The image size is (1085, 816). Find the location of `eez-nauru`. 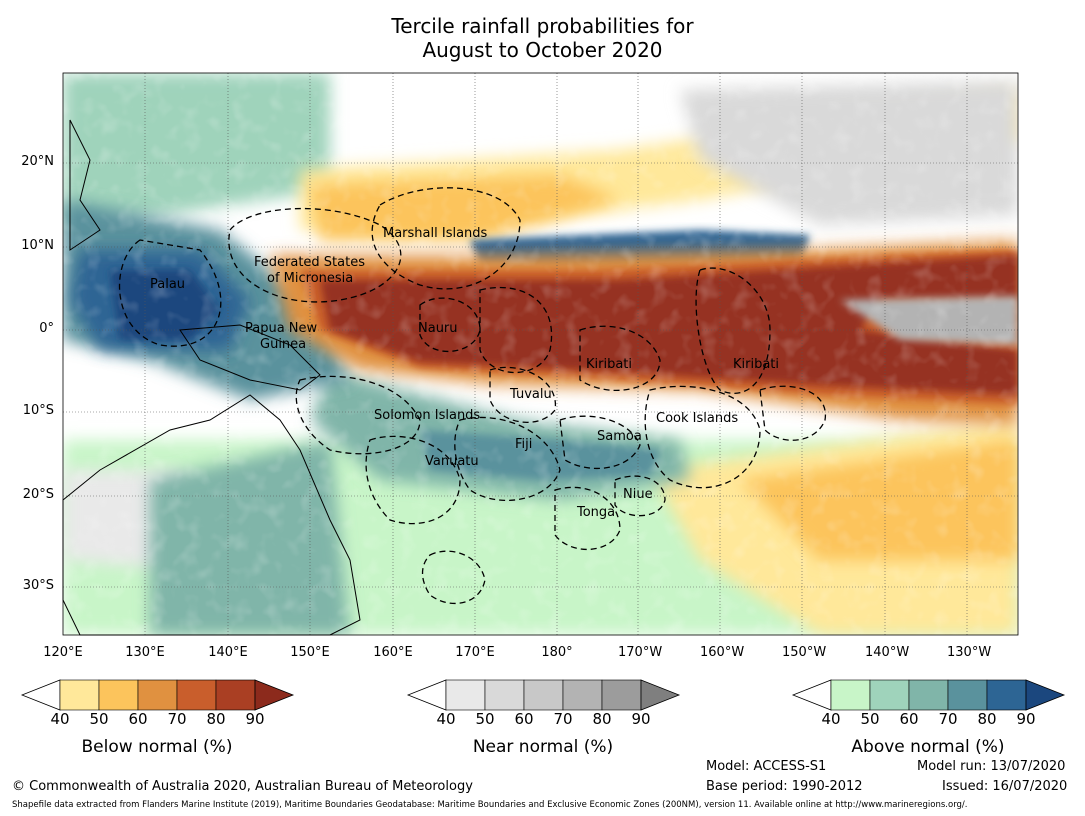

eez-nauru is located at coordinates (450, 324).